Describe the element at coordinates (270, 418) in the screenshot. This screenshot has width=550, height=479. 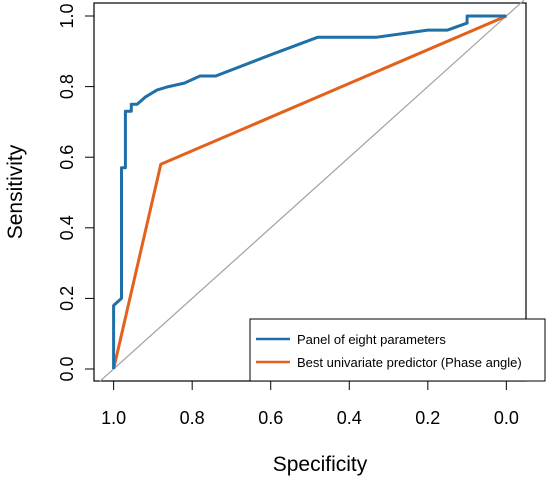
I see `x-tick-label: 0.6` at that location.